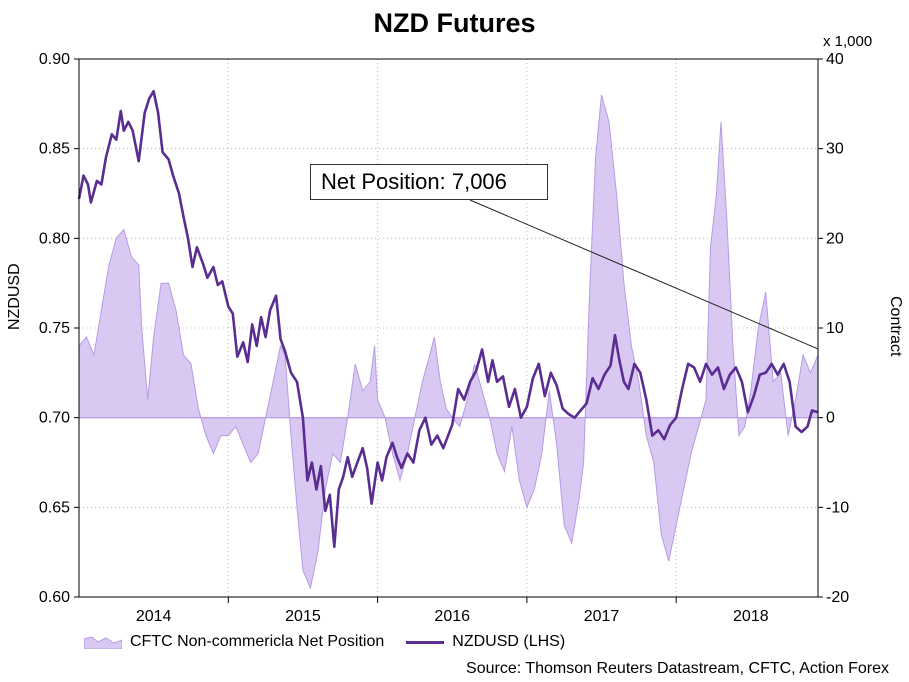 This screenshot has width=909, height=682. What do you see at coordinates (257, 641) in the screenshot?
I see `legend-label-net-position: CFTC Non-commericla Net Position` at bounding box center [257, 641].